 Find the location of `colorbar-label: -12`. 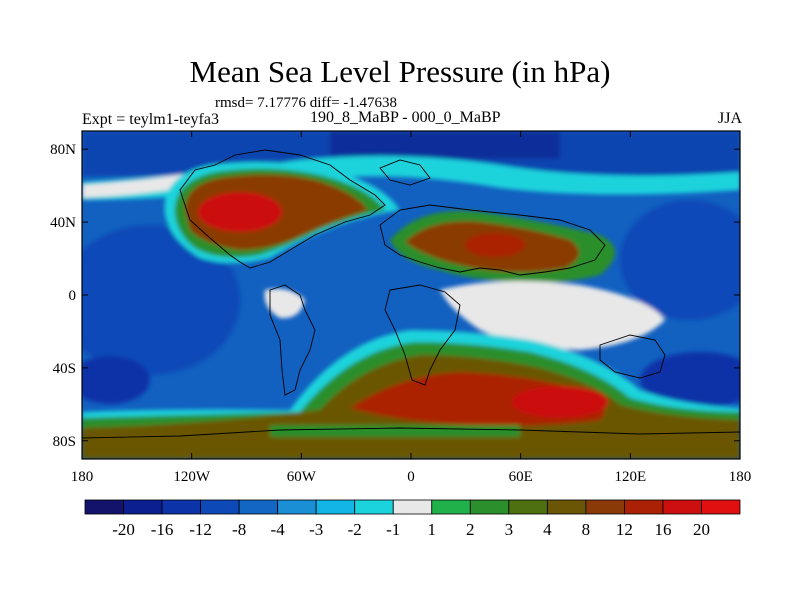

colorbar-label: -12 is located at coordinates (200, 529).